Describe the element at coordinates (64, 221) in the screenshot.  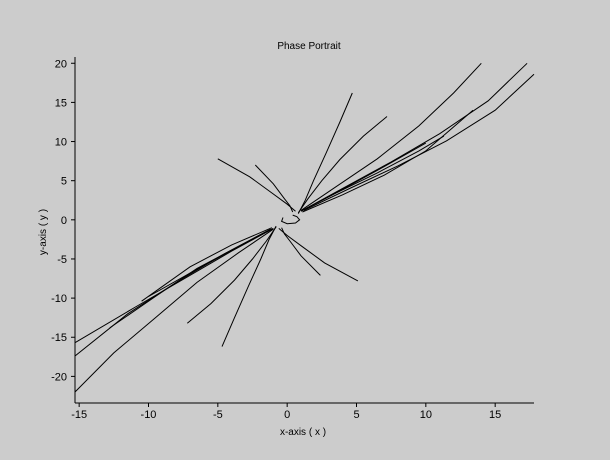
I see `y-tick-label: 0` at that location.